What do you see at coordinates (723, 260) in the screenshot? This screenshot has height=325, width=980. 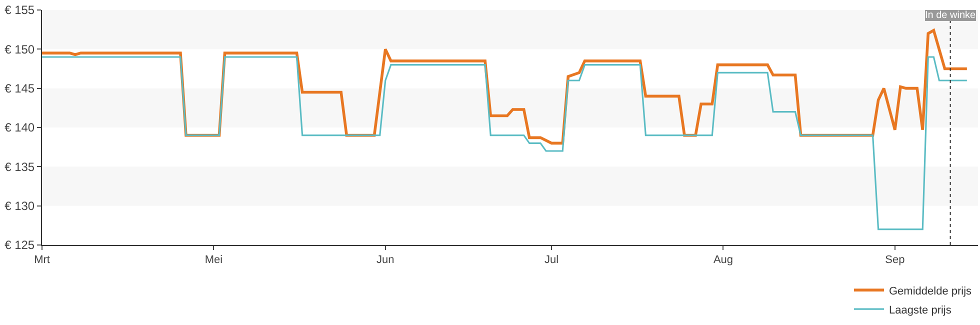 I see `x-tick-label: Aug` at bounding box center [723, 260].